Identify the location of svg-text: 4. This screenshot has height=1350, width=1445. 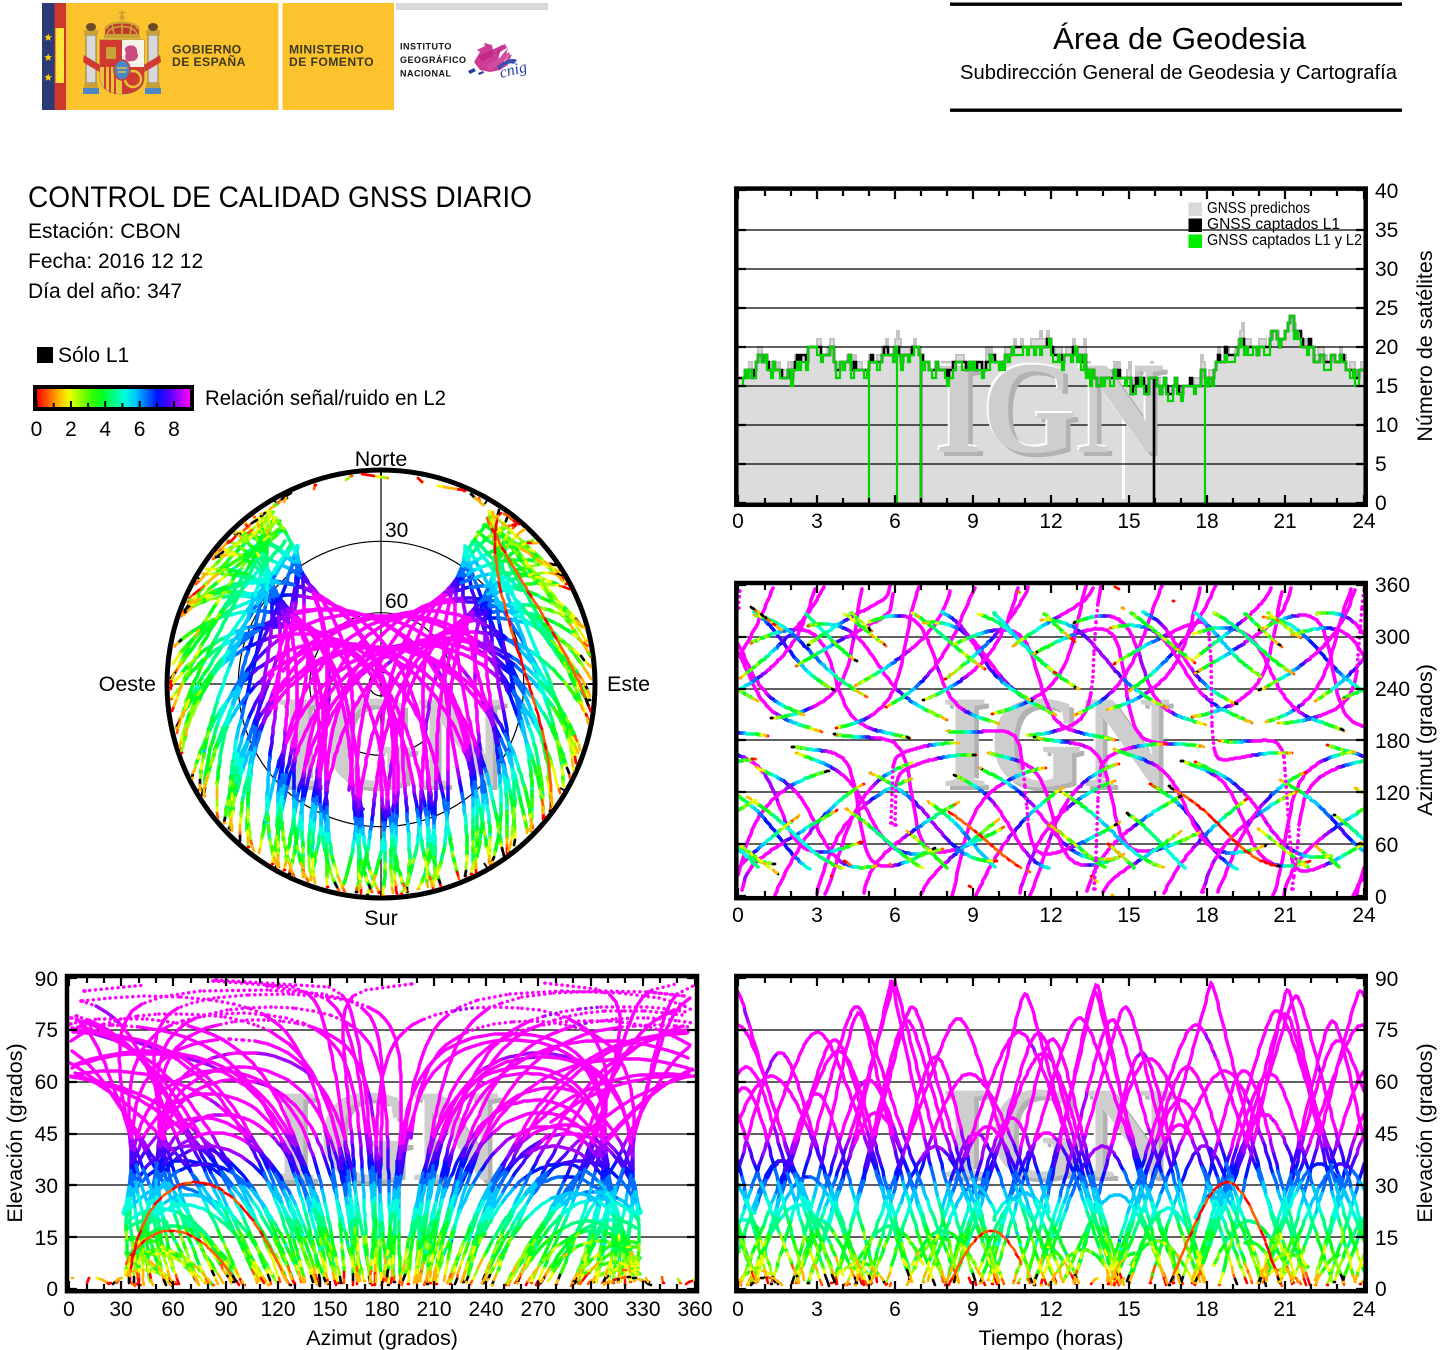
(105, 429).